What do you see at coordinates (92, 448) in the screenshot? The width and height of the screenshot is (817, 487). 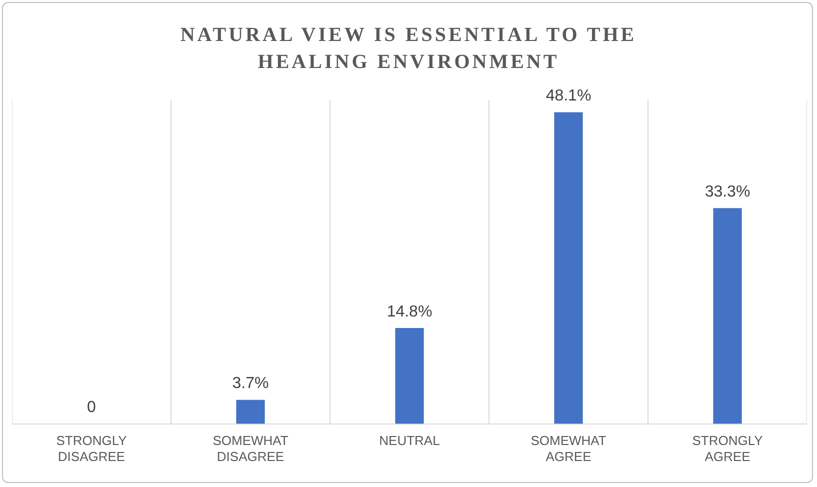 I see `x-tick-label: STRONGLY DISAGREE` at bounding box center [92, 448].